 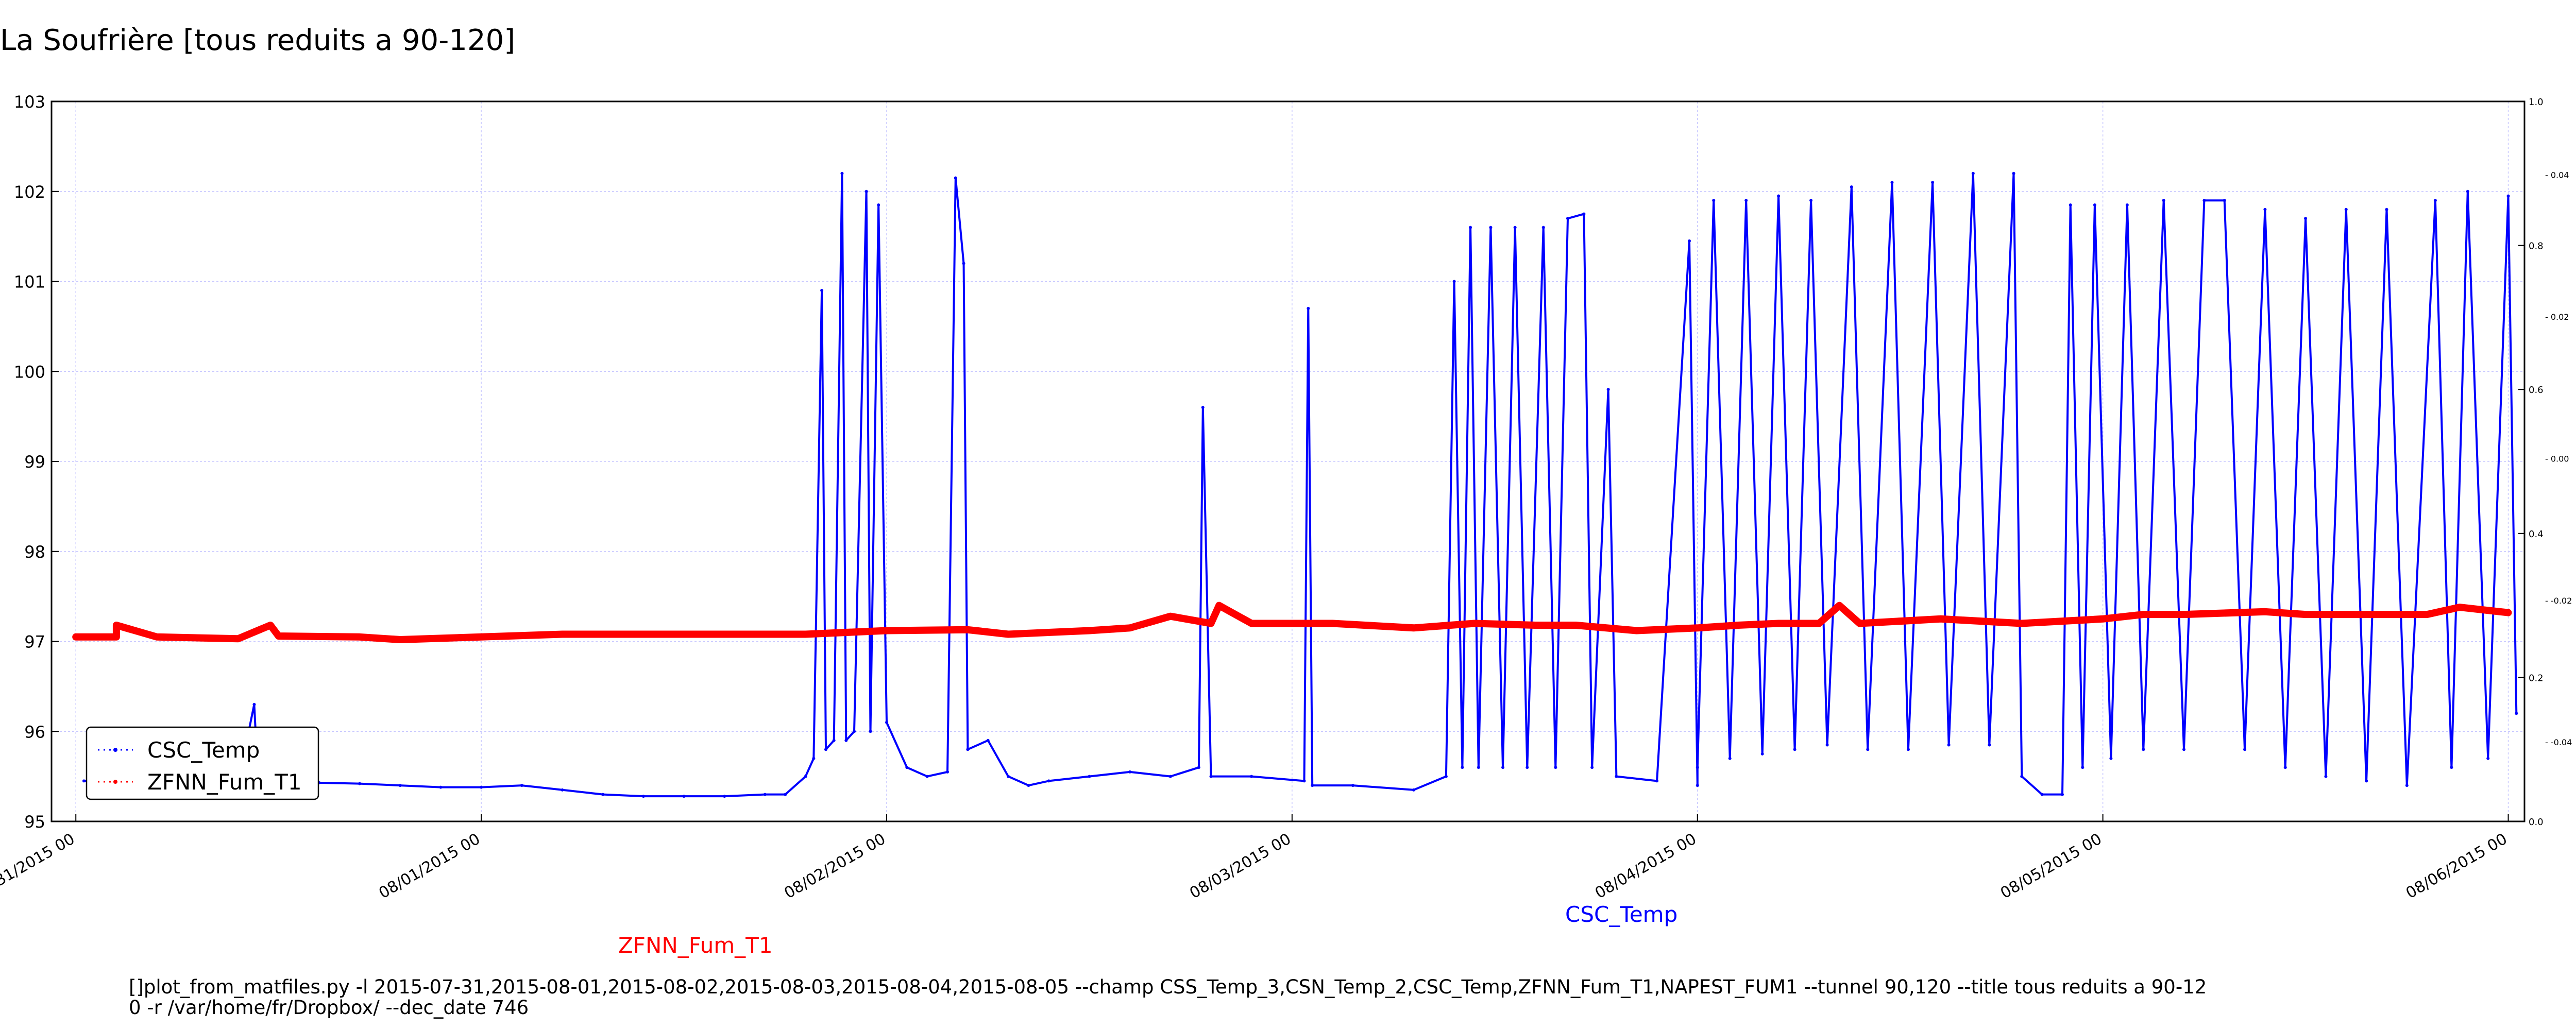 I want to click on y-tick-label: 101, so click(x=29, y=282).